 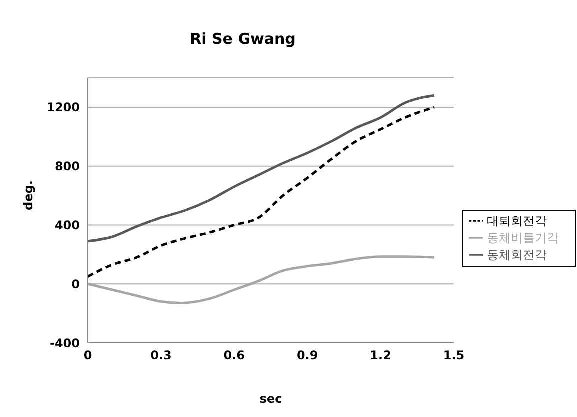 I want to click on chart-title: Ri Se Gwang, so click(x=243, y=39).